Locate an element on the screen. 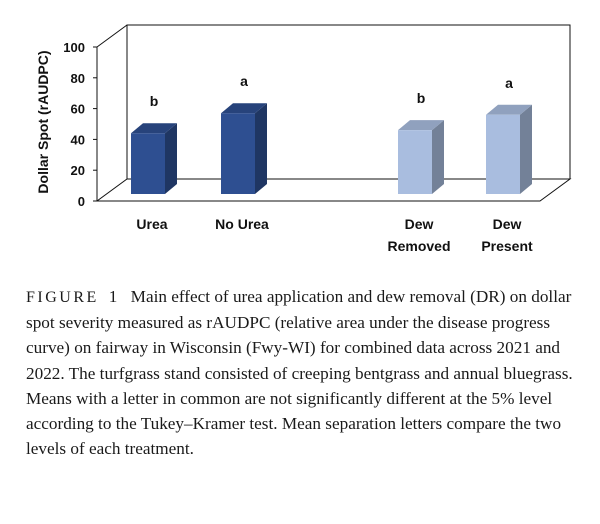 This screenshot has width=600, height=524. bars is located at coordinates (331, 148).